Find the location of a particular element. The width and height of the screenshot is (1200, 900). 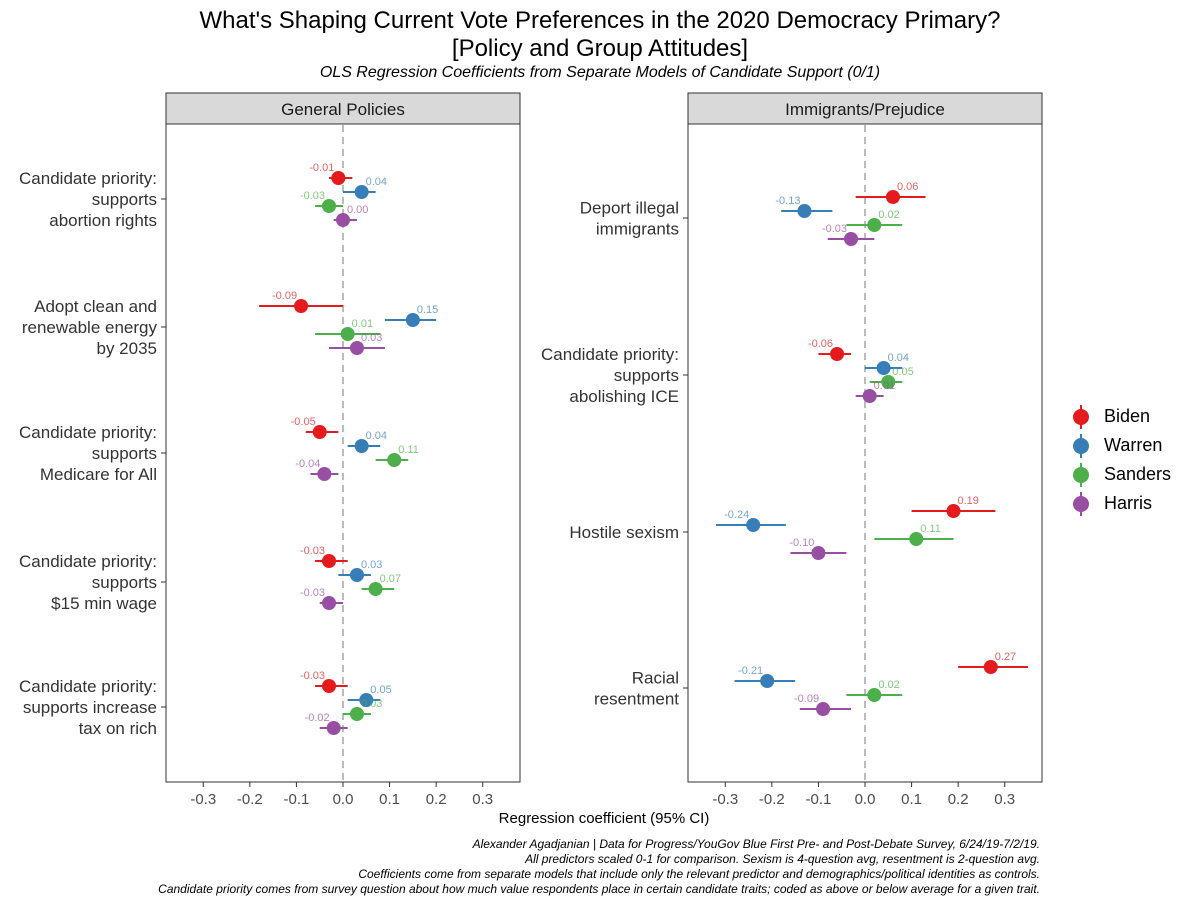

point-warren-racial-resentment is located at coordinates (767, 681).